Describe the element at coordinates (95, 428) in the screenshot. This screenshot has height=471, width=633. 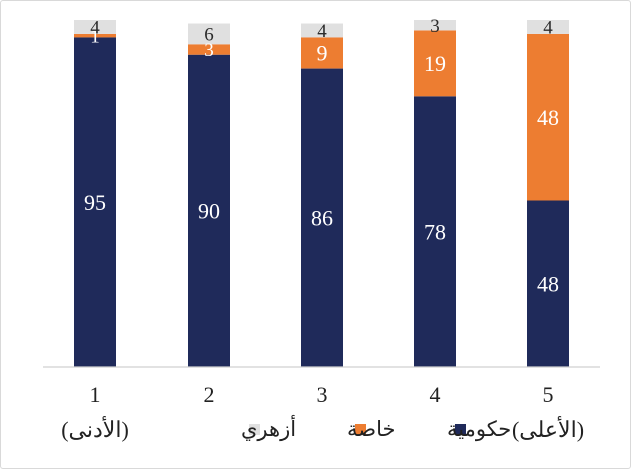
I see `x-tick-sublabel-1: (الأدنى)` at that location.